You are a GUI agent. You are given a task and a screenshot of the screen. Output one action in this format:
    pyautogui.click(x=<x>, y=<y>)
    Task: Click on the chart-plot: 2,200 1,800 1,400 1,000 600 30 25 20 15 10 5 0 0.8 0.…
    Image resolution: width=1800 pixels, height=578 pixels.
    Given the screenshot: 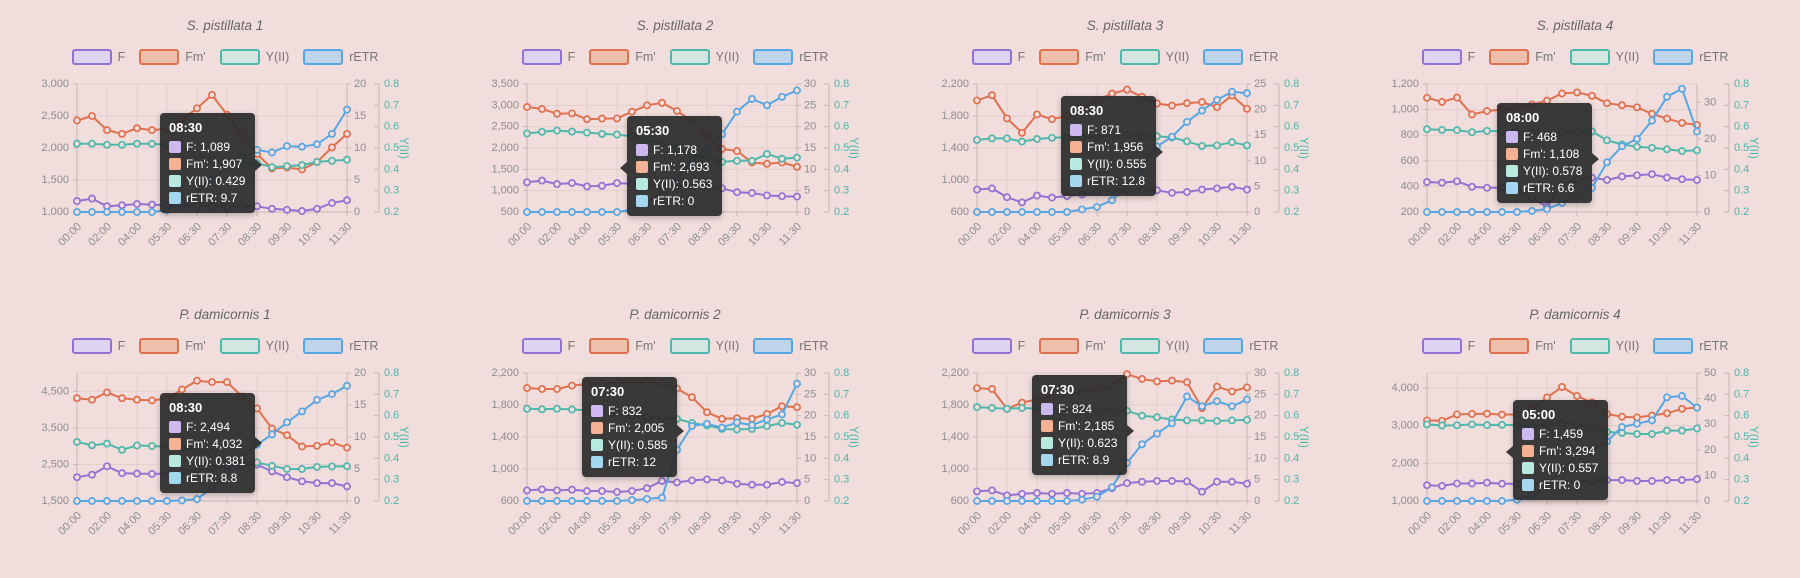 What is the action you would take?
    pyautogui.click(x=1125, y=433)
    